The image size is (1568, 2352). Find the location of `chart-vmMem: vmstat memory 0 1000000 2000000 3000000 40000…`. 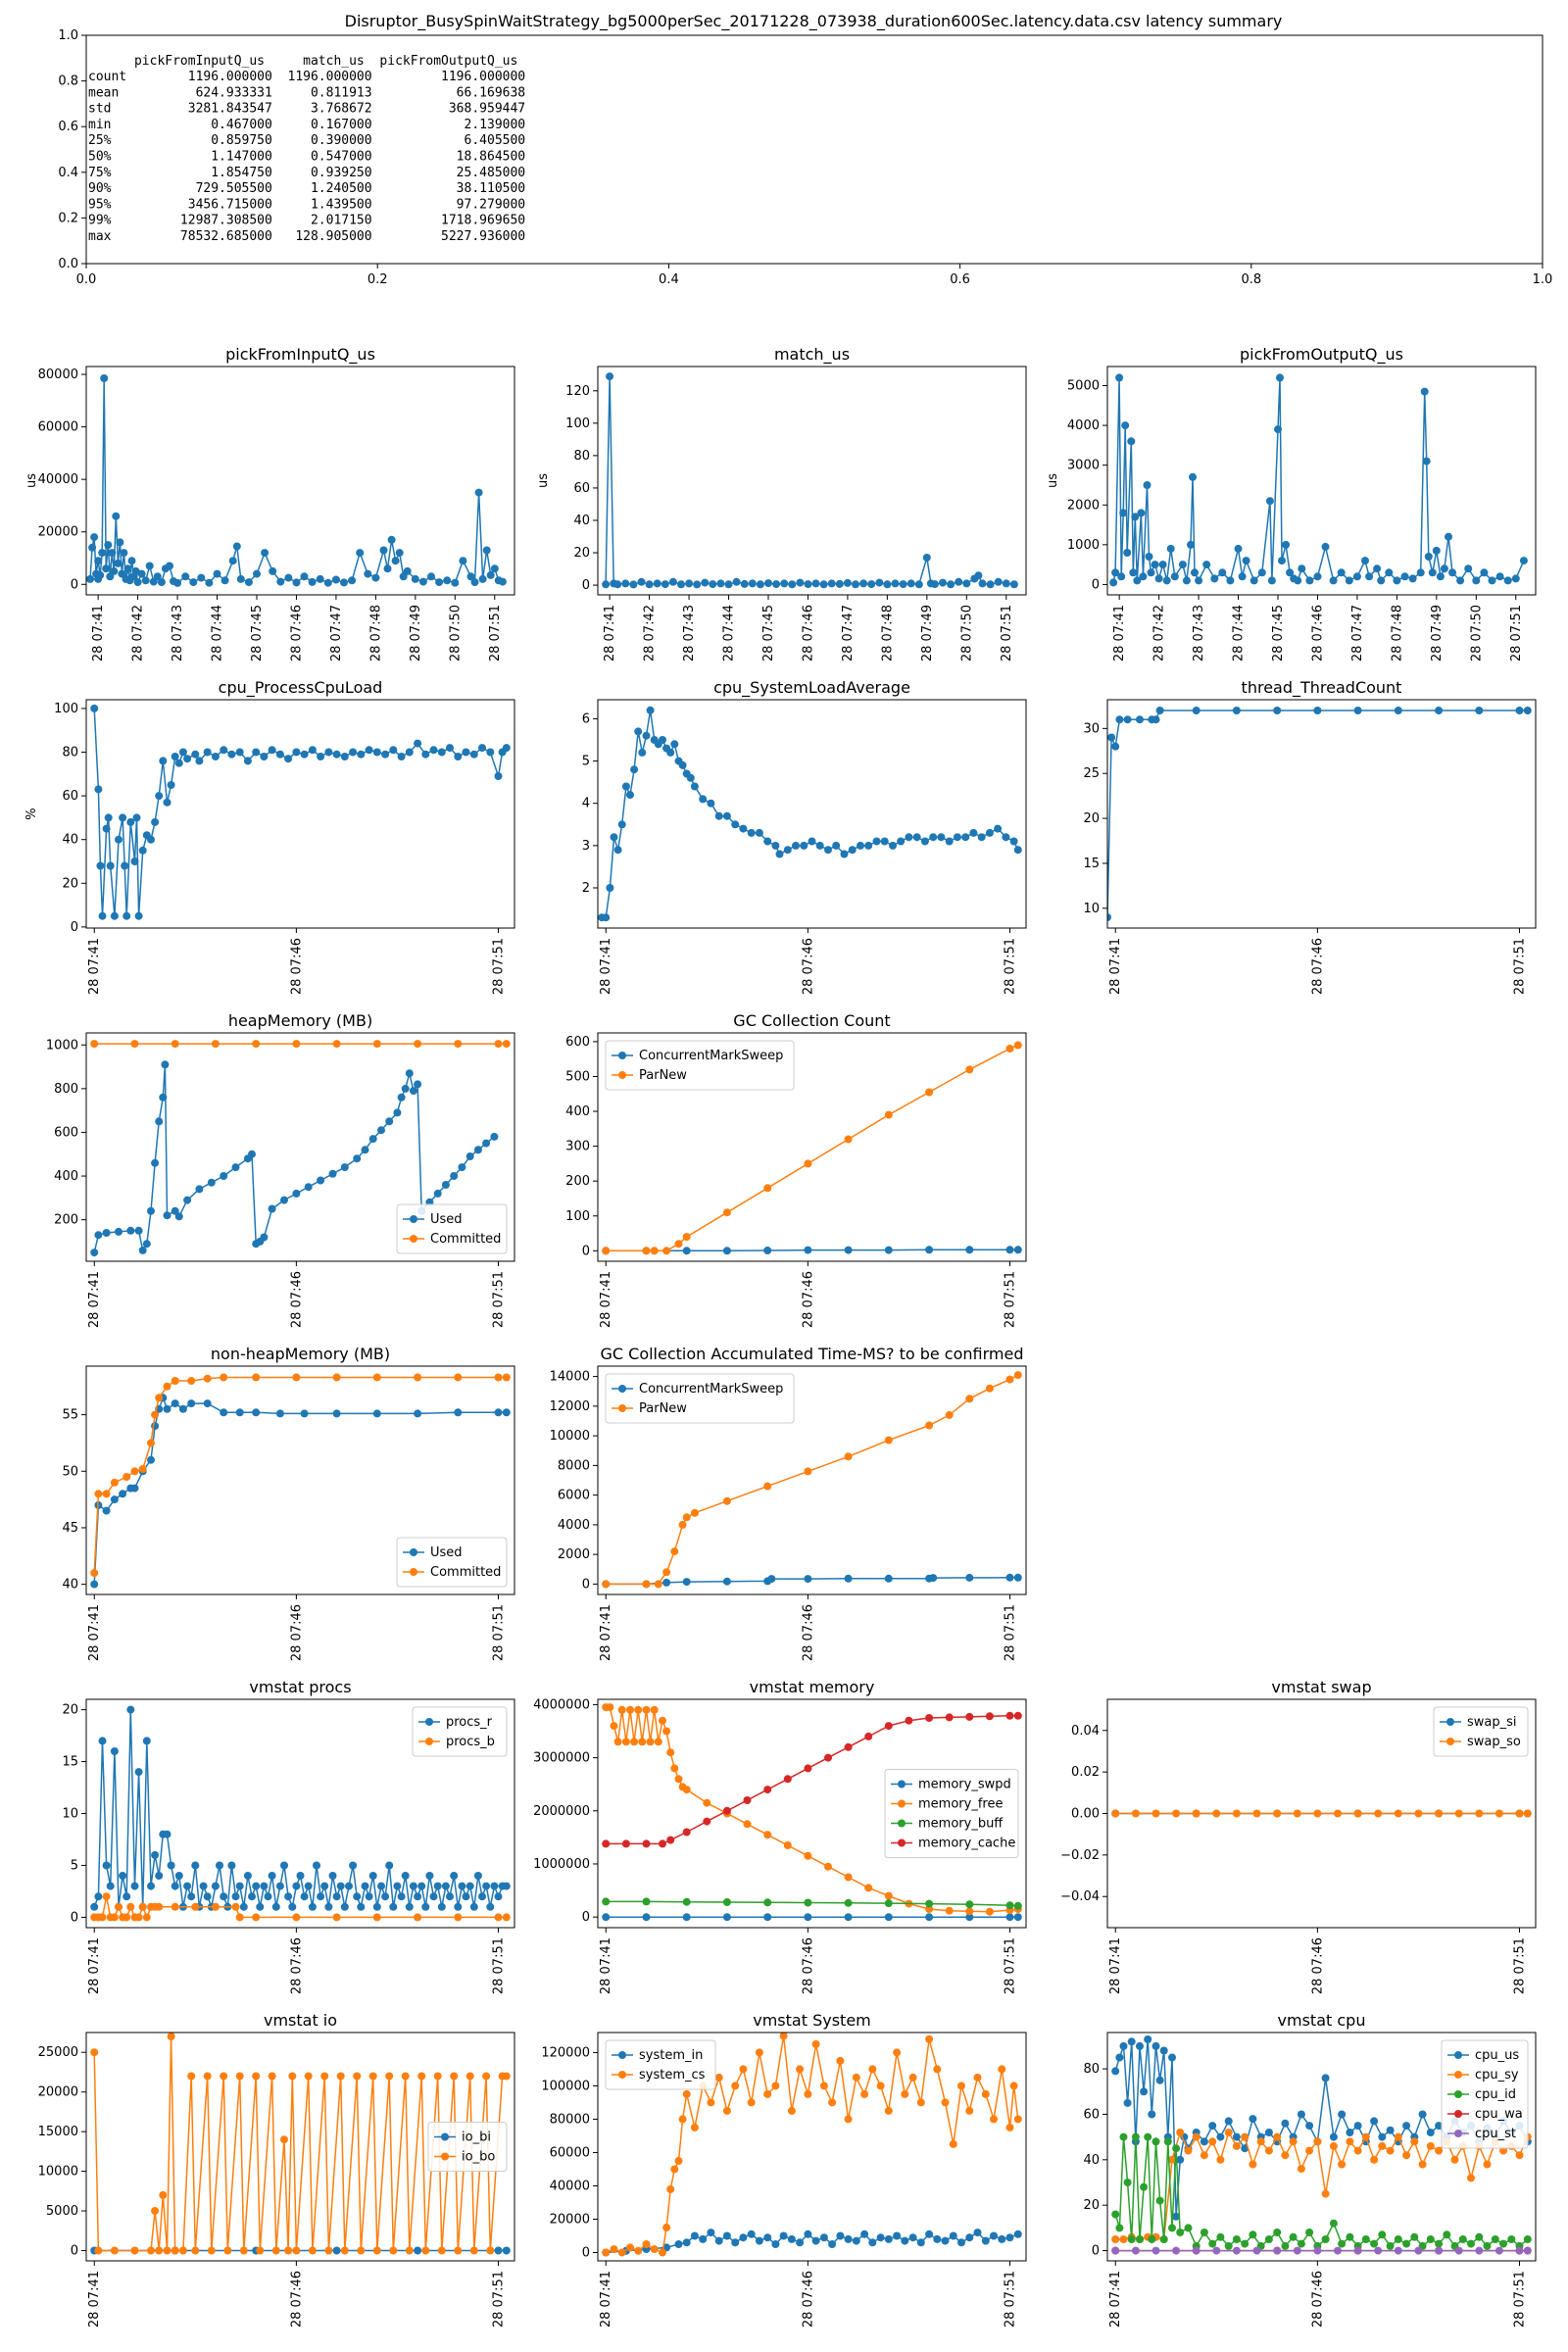

chart-vmMem: vmstat memory 0 1000000 2000000 3000000 40000… is located at coordinates (780, 1836).